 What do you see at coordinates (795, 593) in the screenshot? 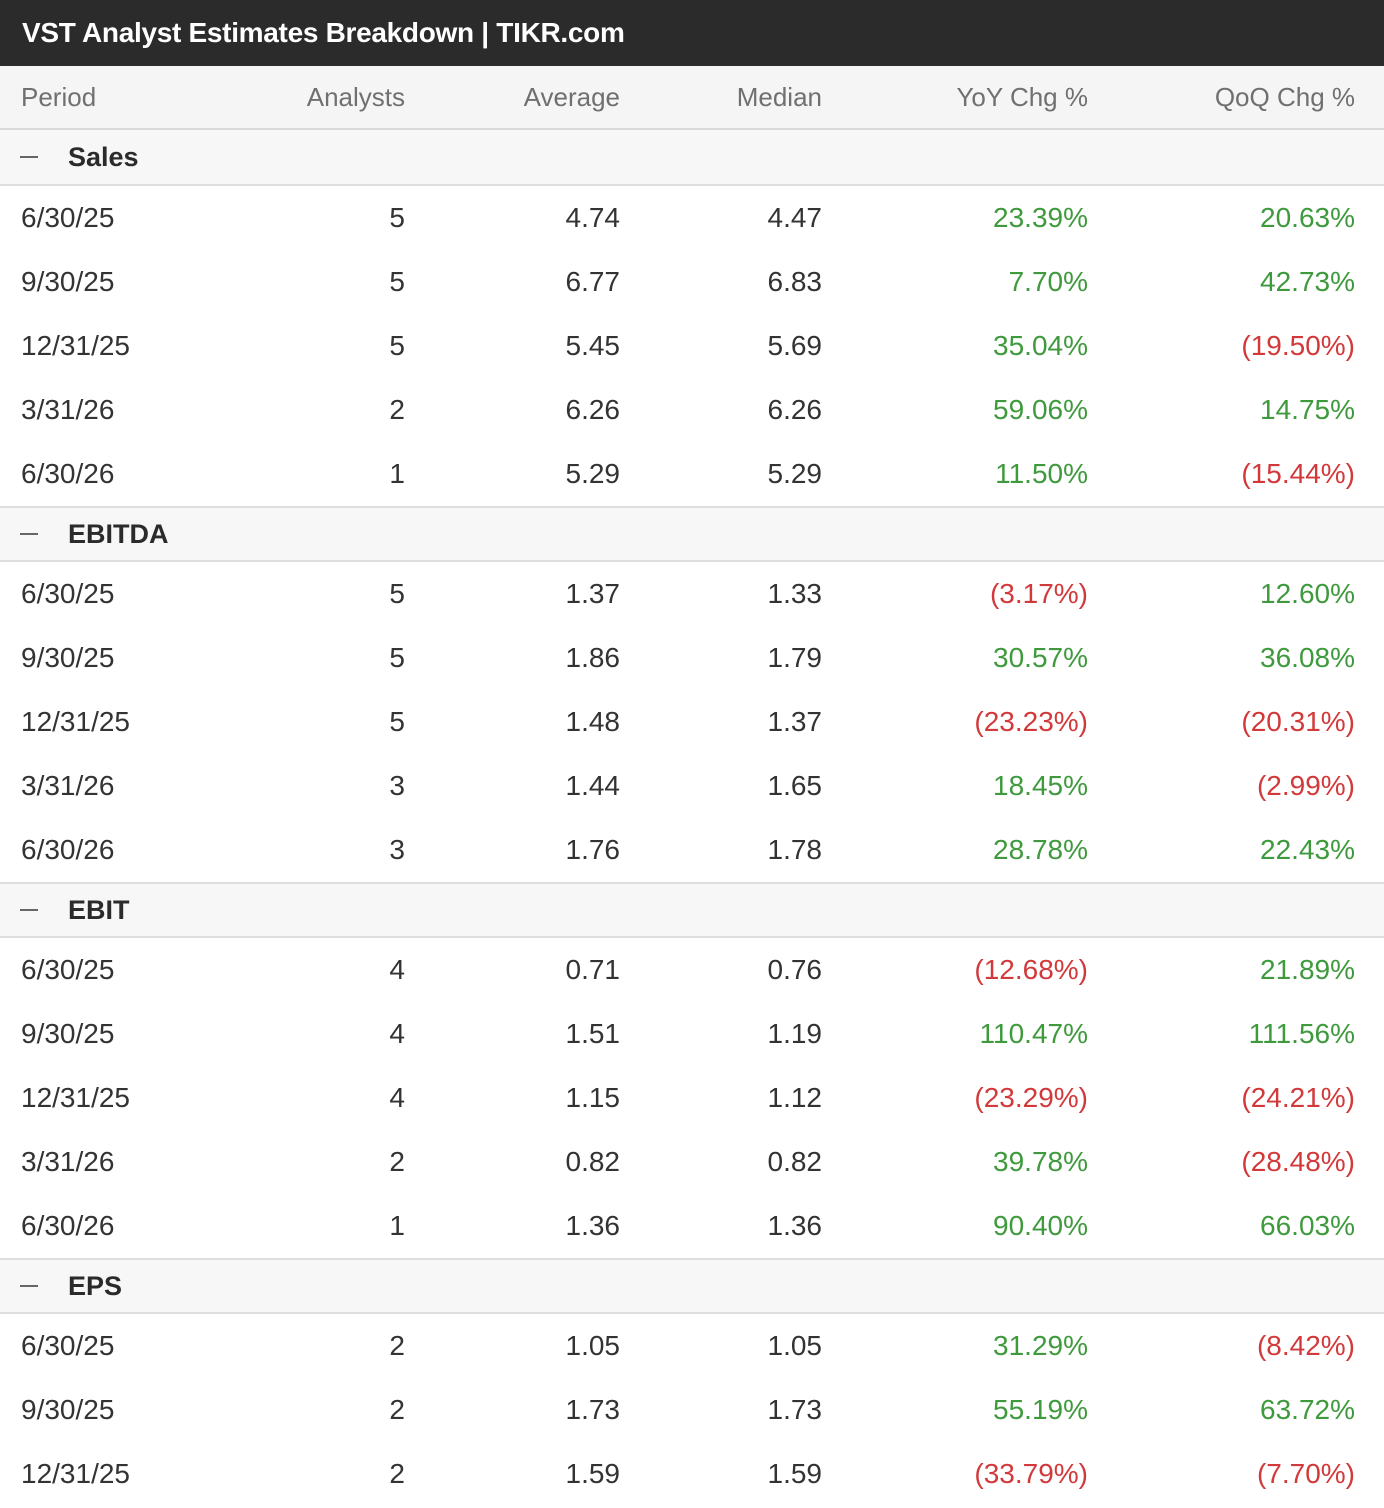
I see `cell-median: 1.33` at bounding box center [795, 593].